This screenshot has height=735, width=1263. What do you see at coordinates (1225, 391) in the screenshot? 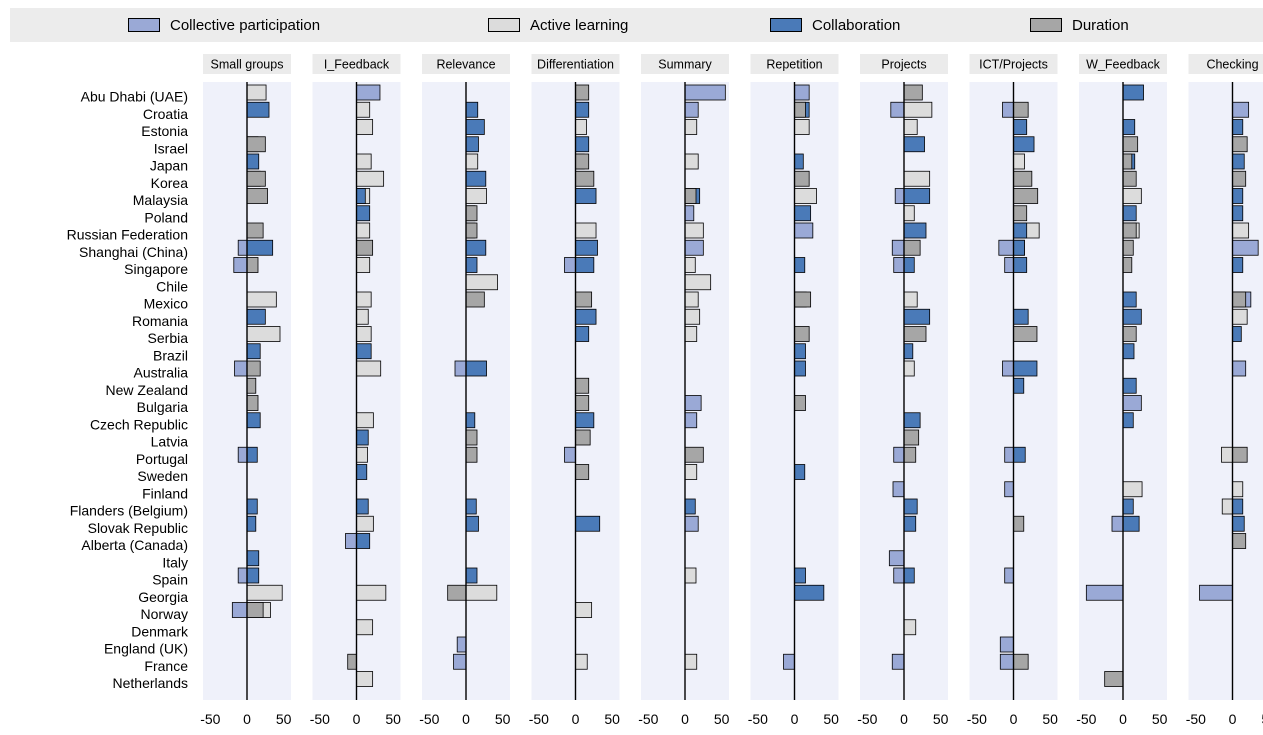
I see `panel-plot-area` at bounding box center [1225, 391].